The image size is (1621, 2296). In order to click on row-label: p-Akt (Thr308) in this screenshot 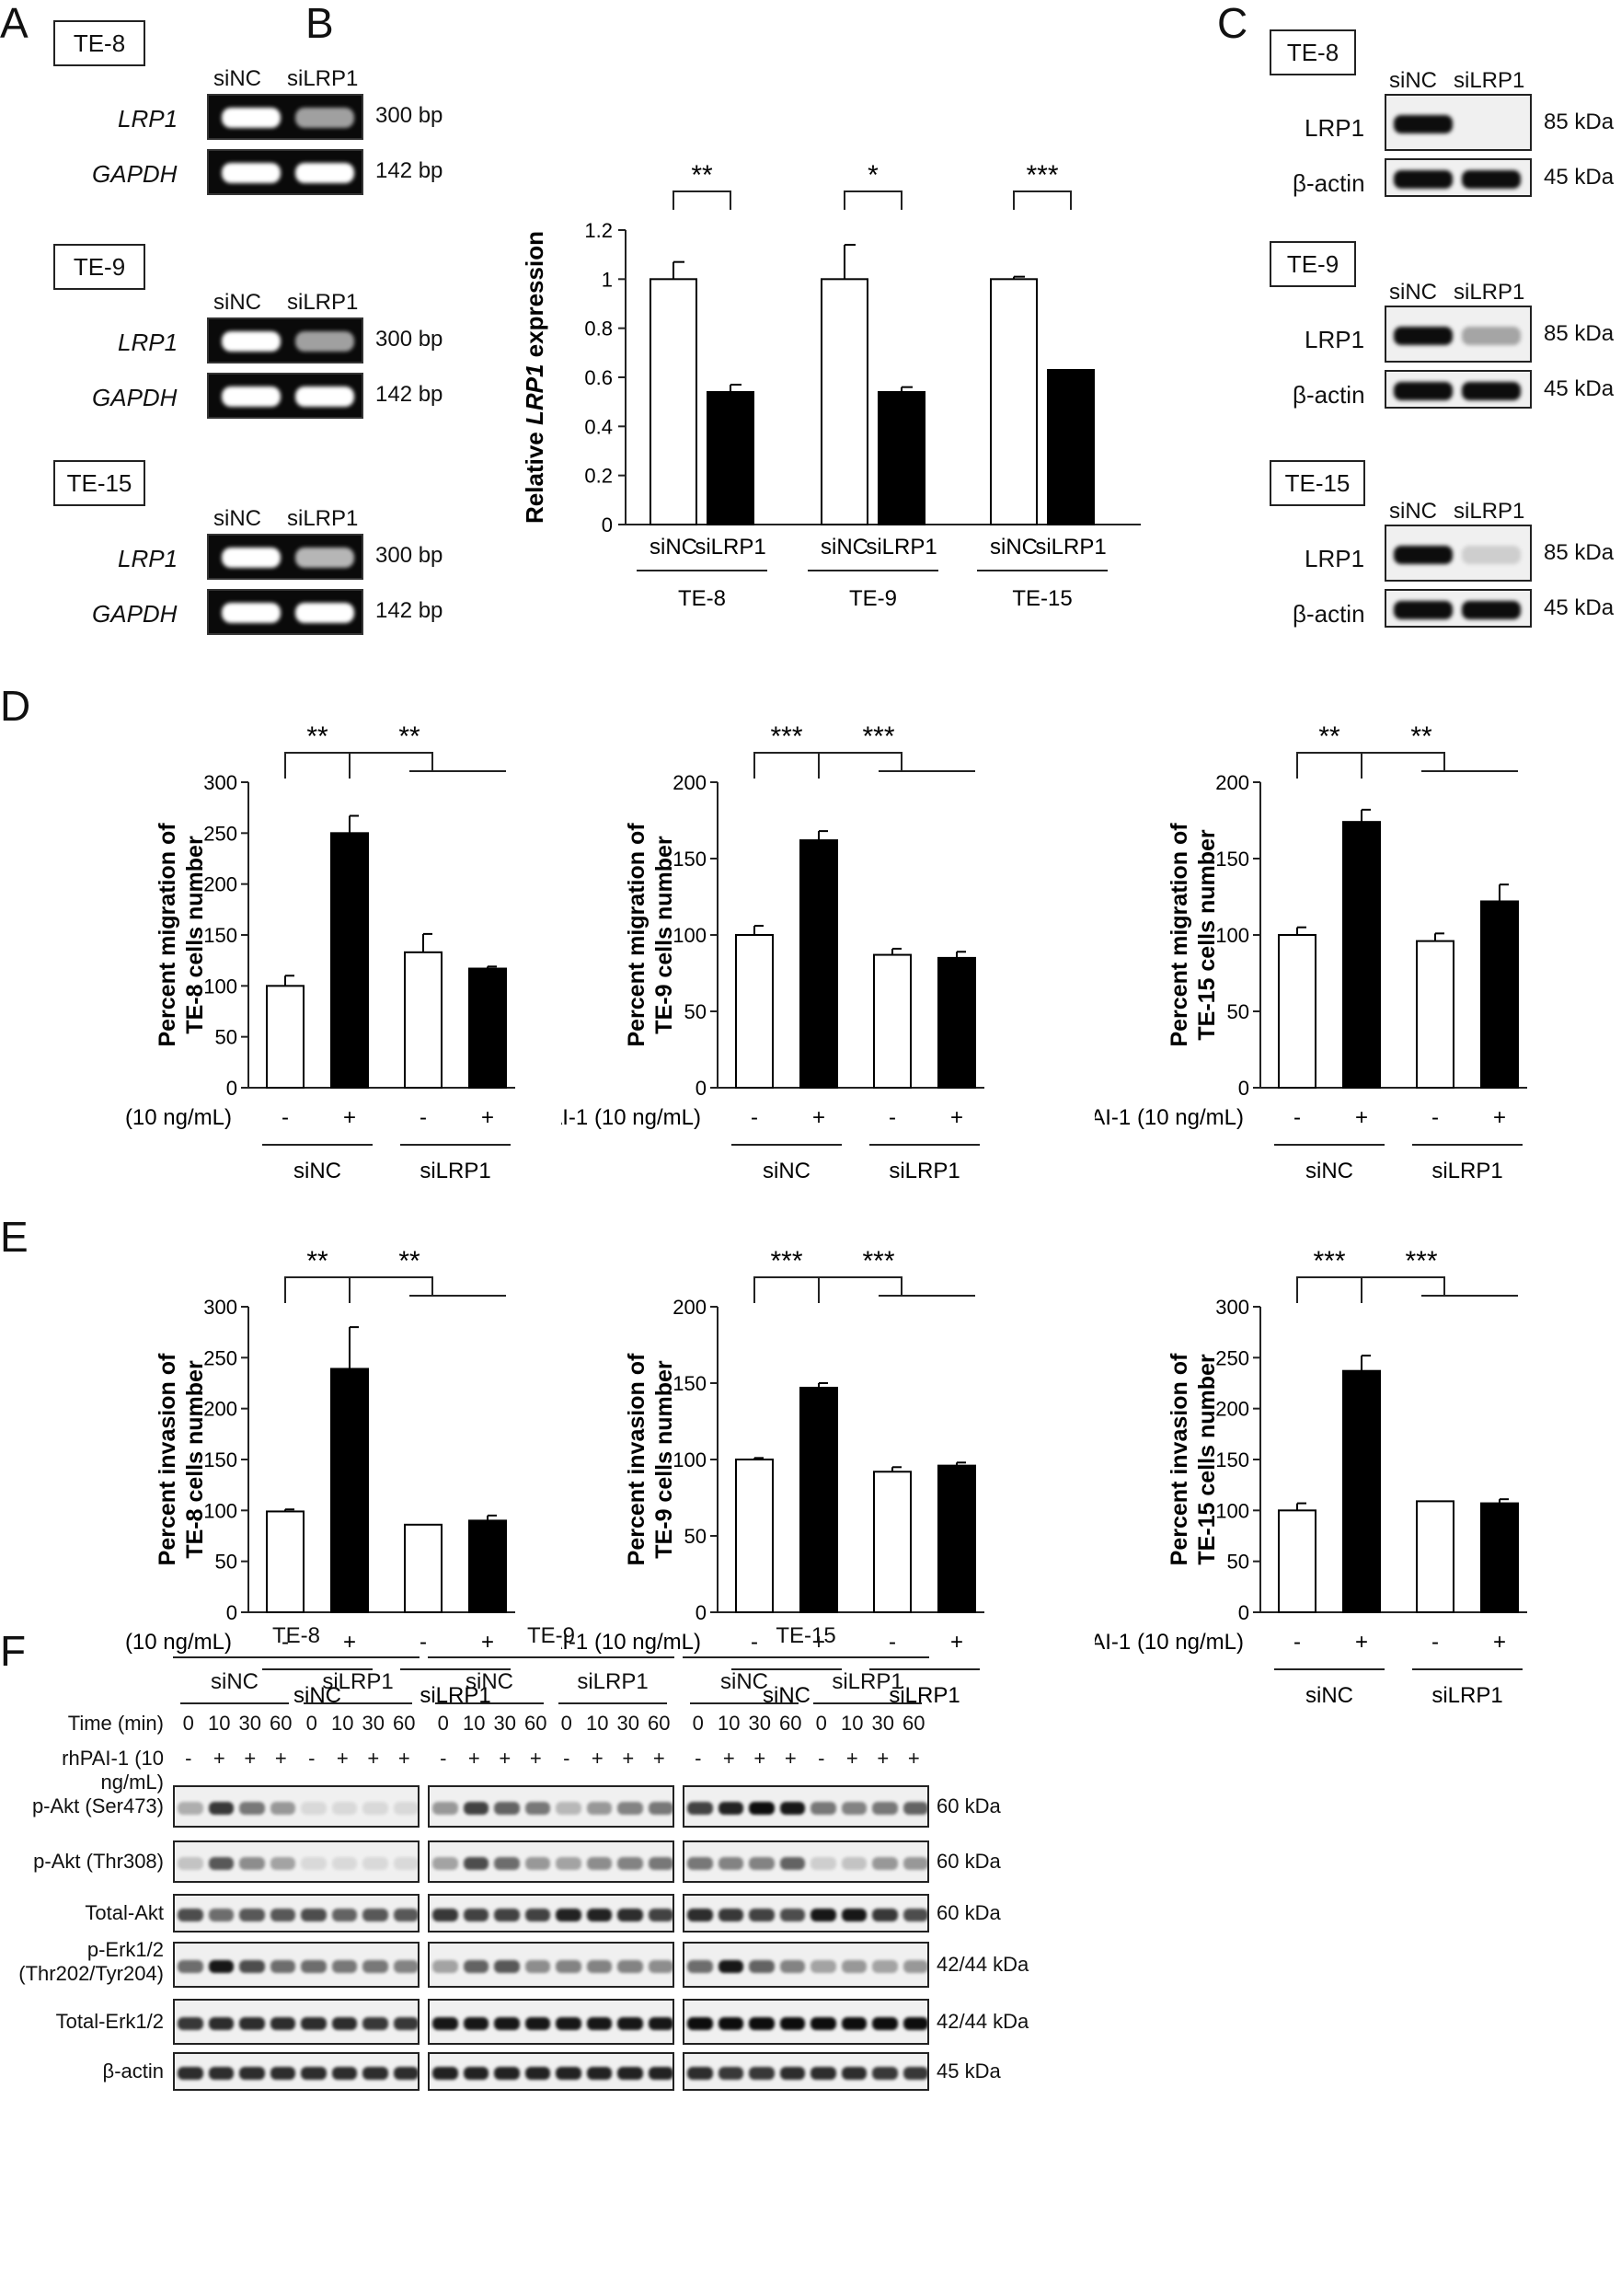, I will do `click(99, 1862)`.